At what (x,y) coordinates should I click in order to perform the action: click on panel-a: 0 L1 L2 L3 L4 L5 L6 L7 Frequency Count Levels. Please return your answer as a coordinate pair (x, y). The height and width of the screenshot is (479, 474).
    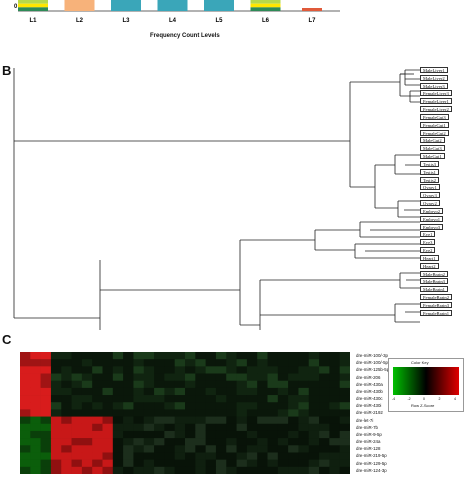
    Looking at the image, I should click on (237, 29).